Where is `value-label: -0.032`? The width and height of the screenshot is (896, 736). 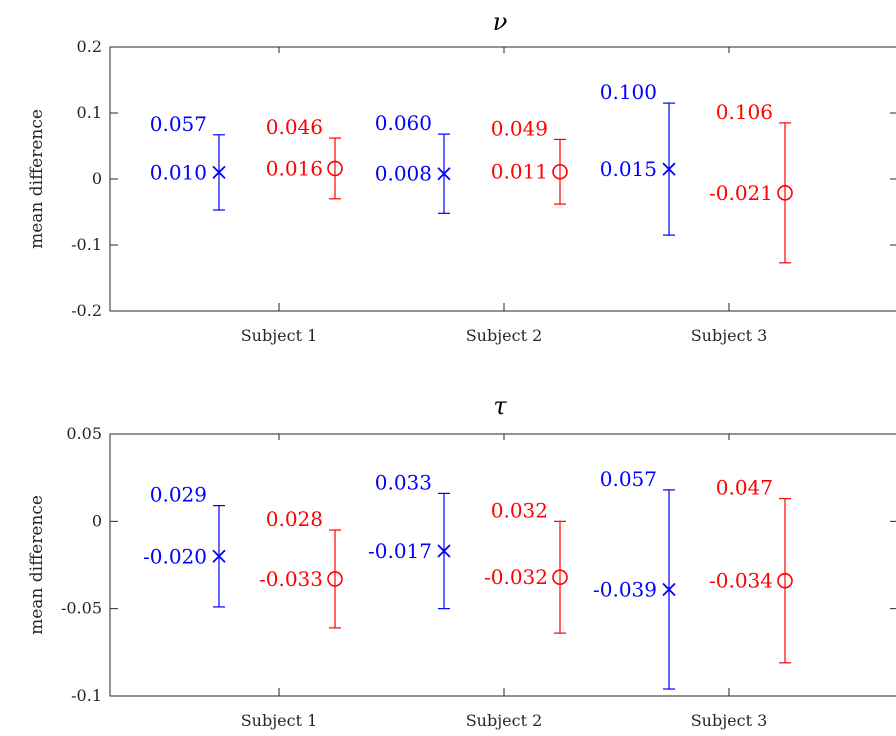 value-label: -0.032 is located at coordinates (516, 577).